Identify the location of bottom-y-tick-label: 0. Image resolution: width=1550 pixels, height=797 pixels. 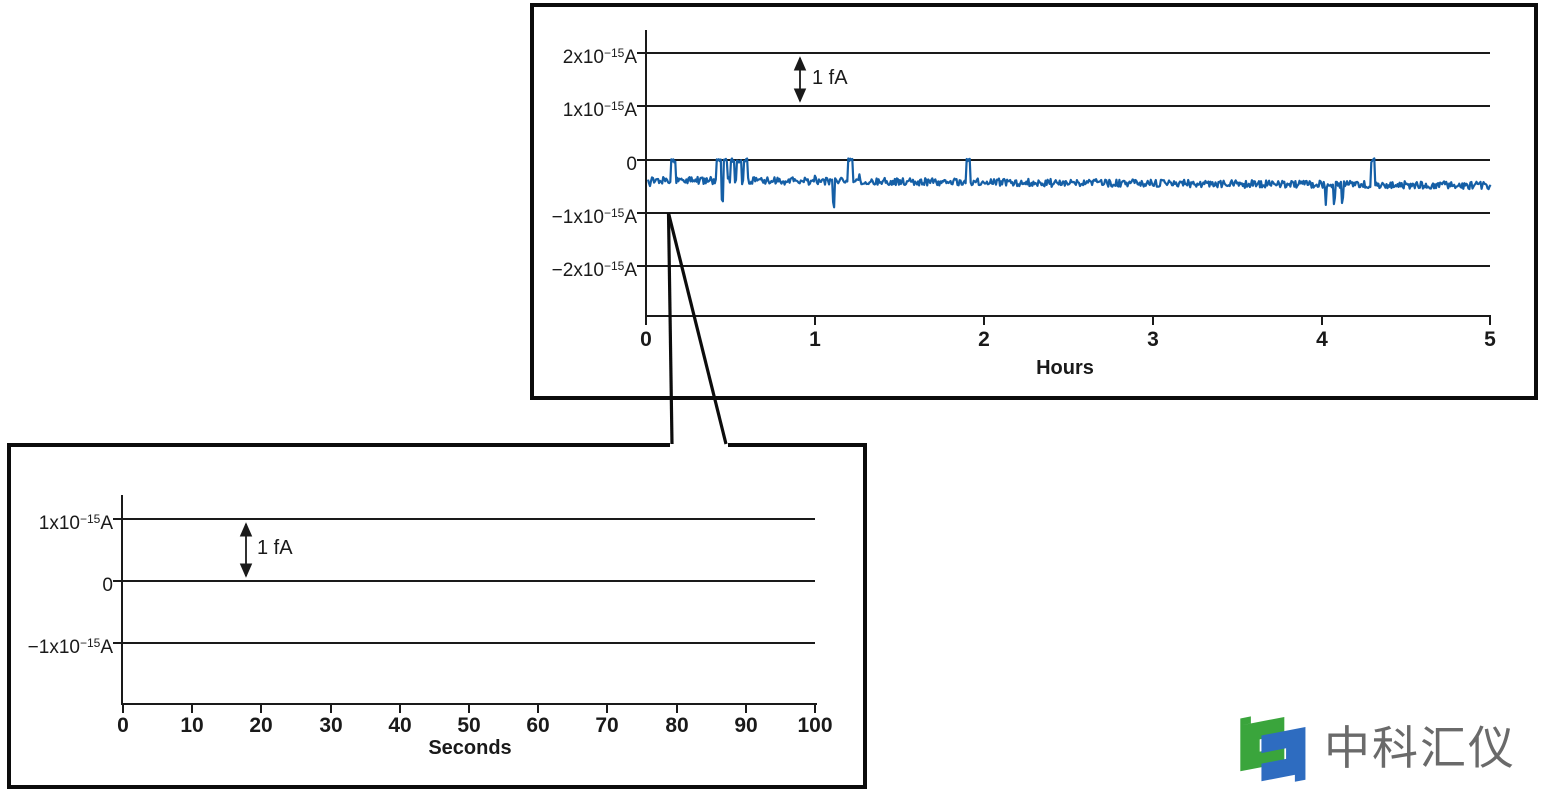
(107, 585).